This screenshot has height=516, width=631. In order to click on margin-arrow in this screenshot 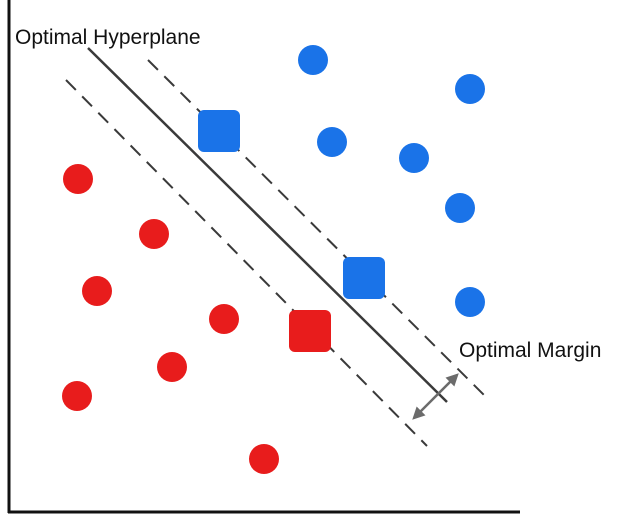, I will do `click(435, 396)`.